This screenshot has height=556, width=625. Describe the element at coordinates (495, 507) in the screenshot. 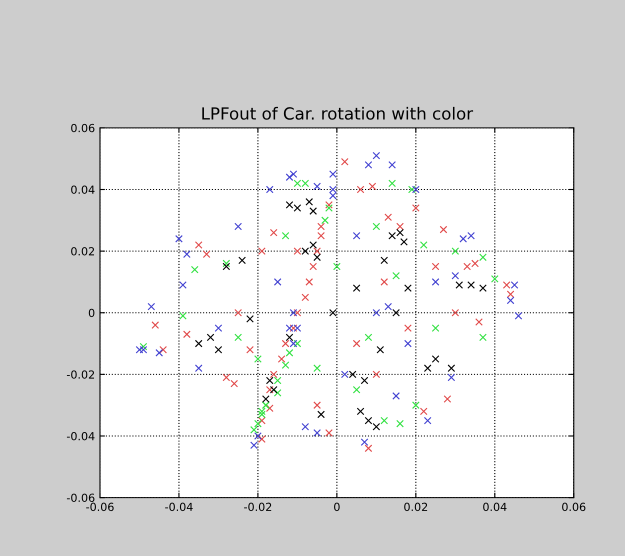

I see `x-tick-label: 0.04` at that location.